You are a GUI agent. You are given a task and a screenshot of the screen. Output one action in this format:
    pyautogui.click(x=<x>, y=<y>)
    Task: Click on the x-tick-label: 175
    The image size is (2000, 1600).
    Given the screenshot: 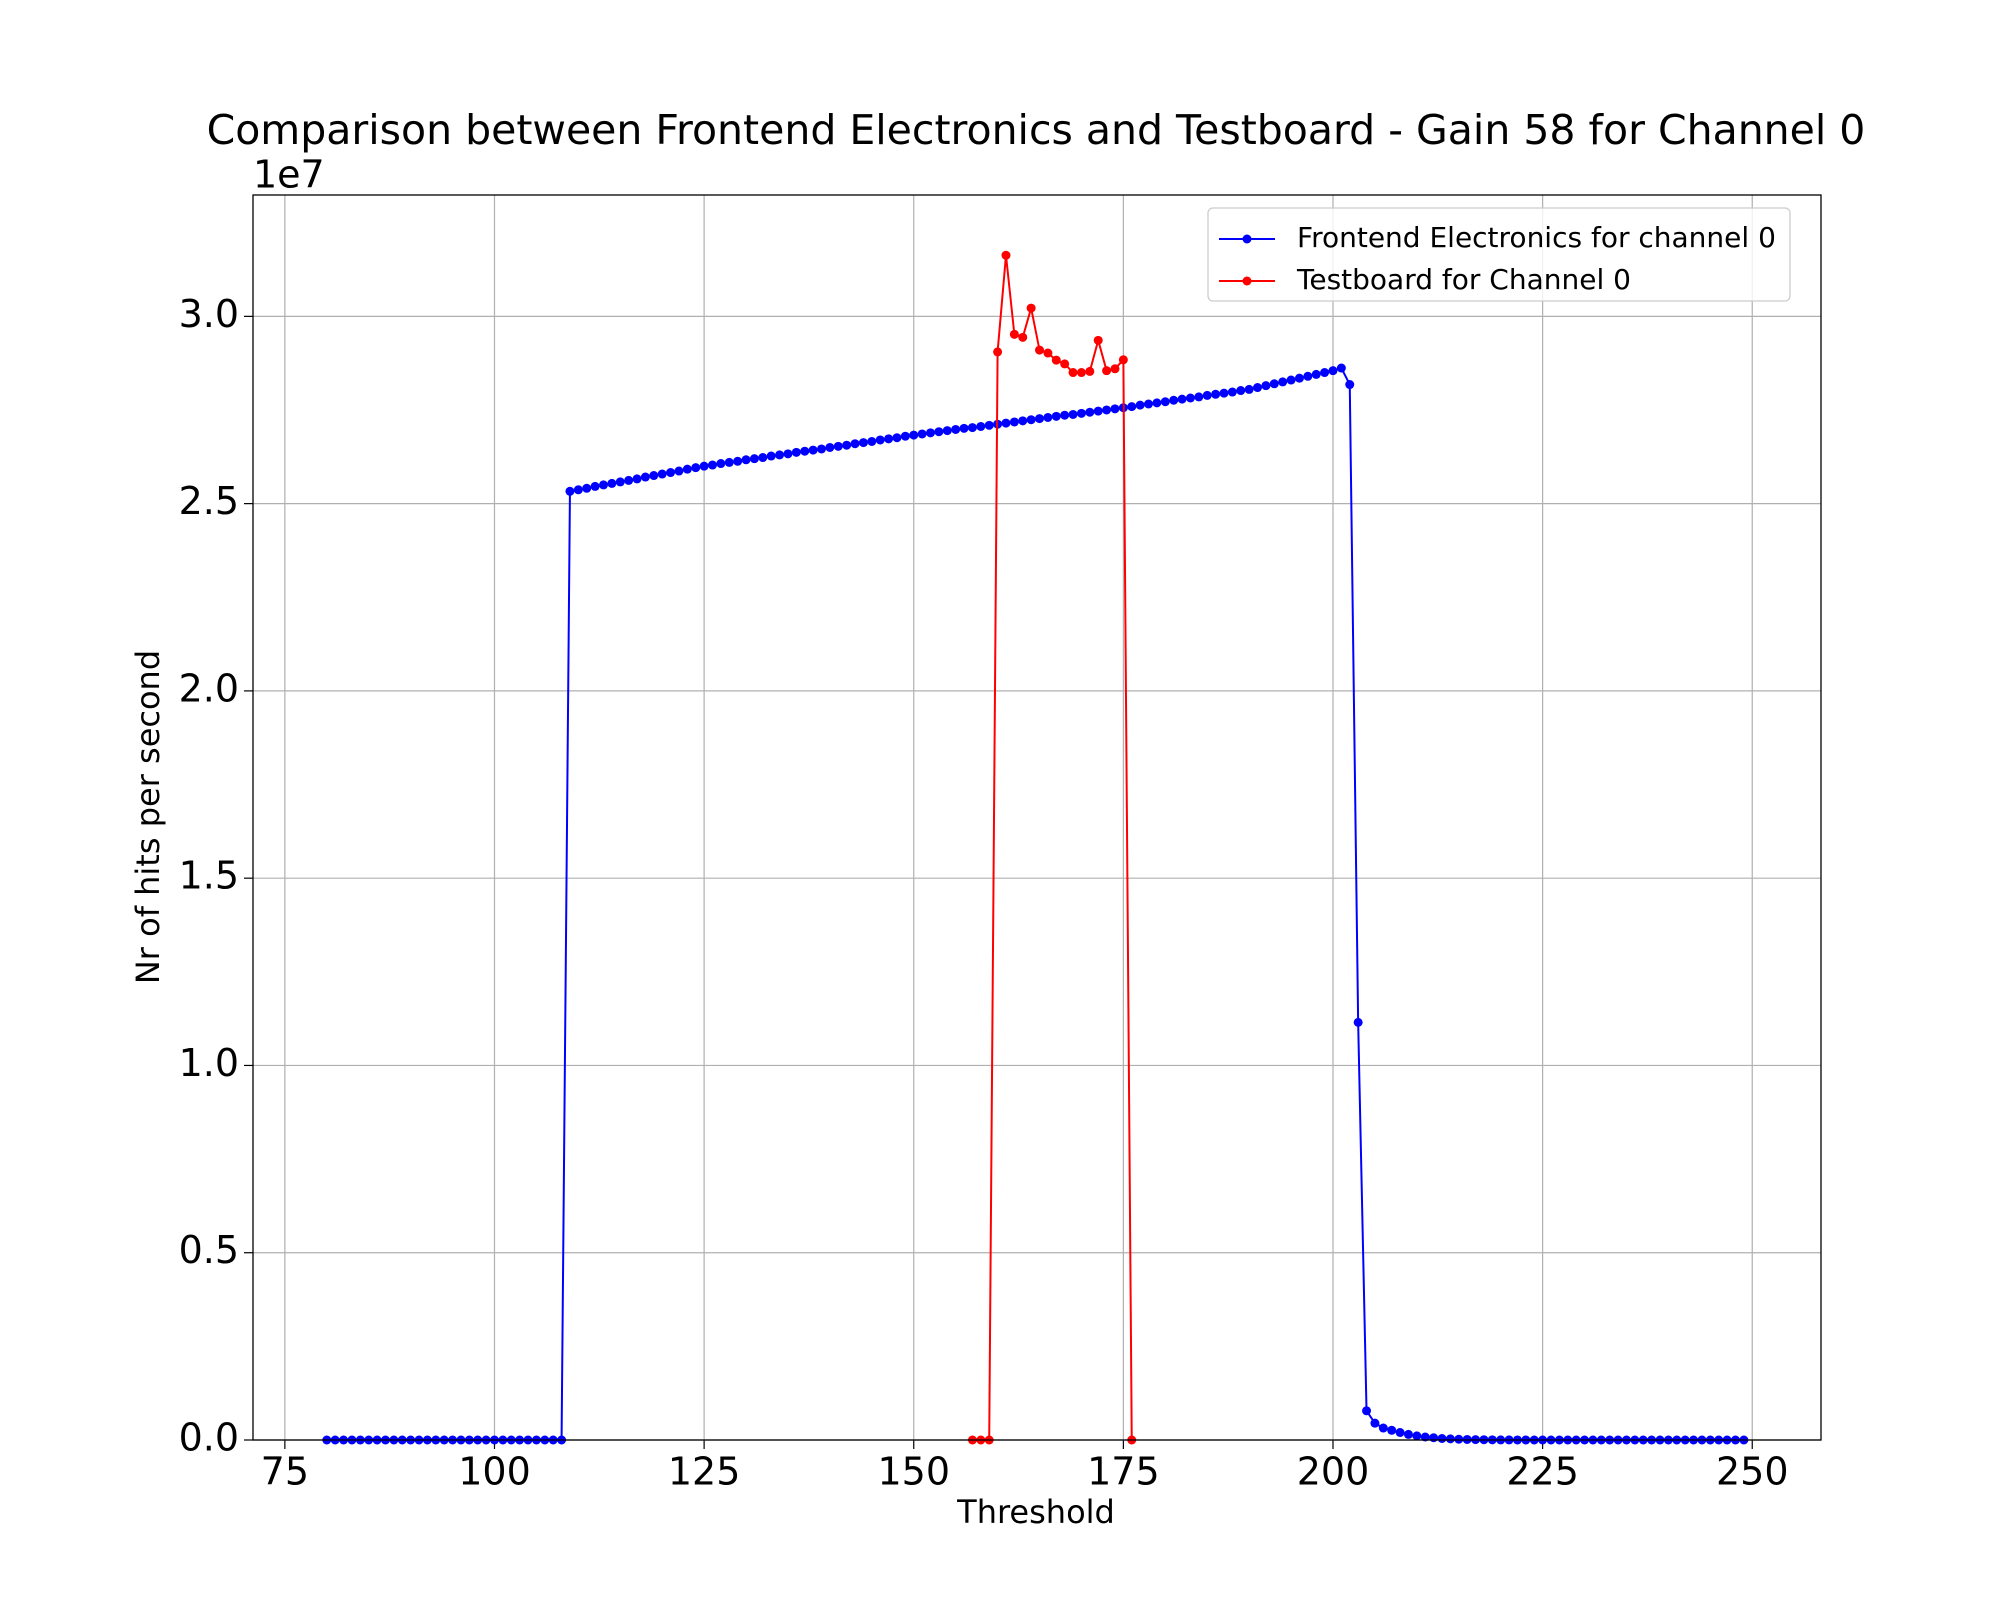 What is the action you would take?
    pyautogui.click(x=1123, y=1472)
    